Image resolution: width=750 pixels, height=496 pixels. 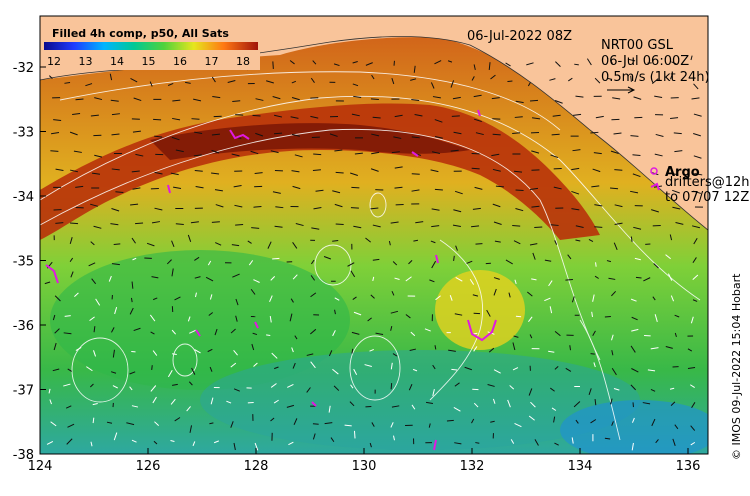 What do you see at coordinates (654, 171) in the screenshot?
I see `argo-marker-icon` at bounding box center [654, 171].